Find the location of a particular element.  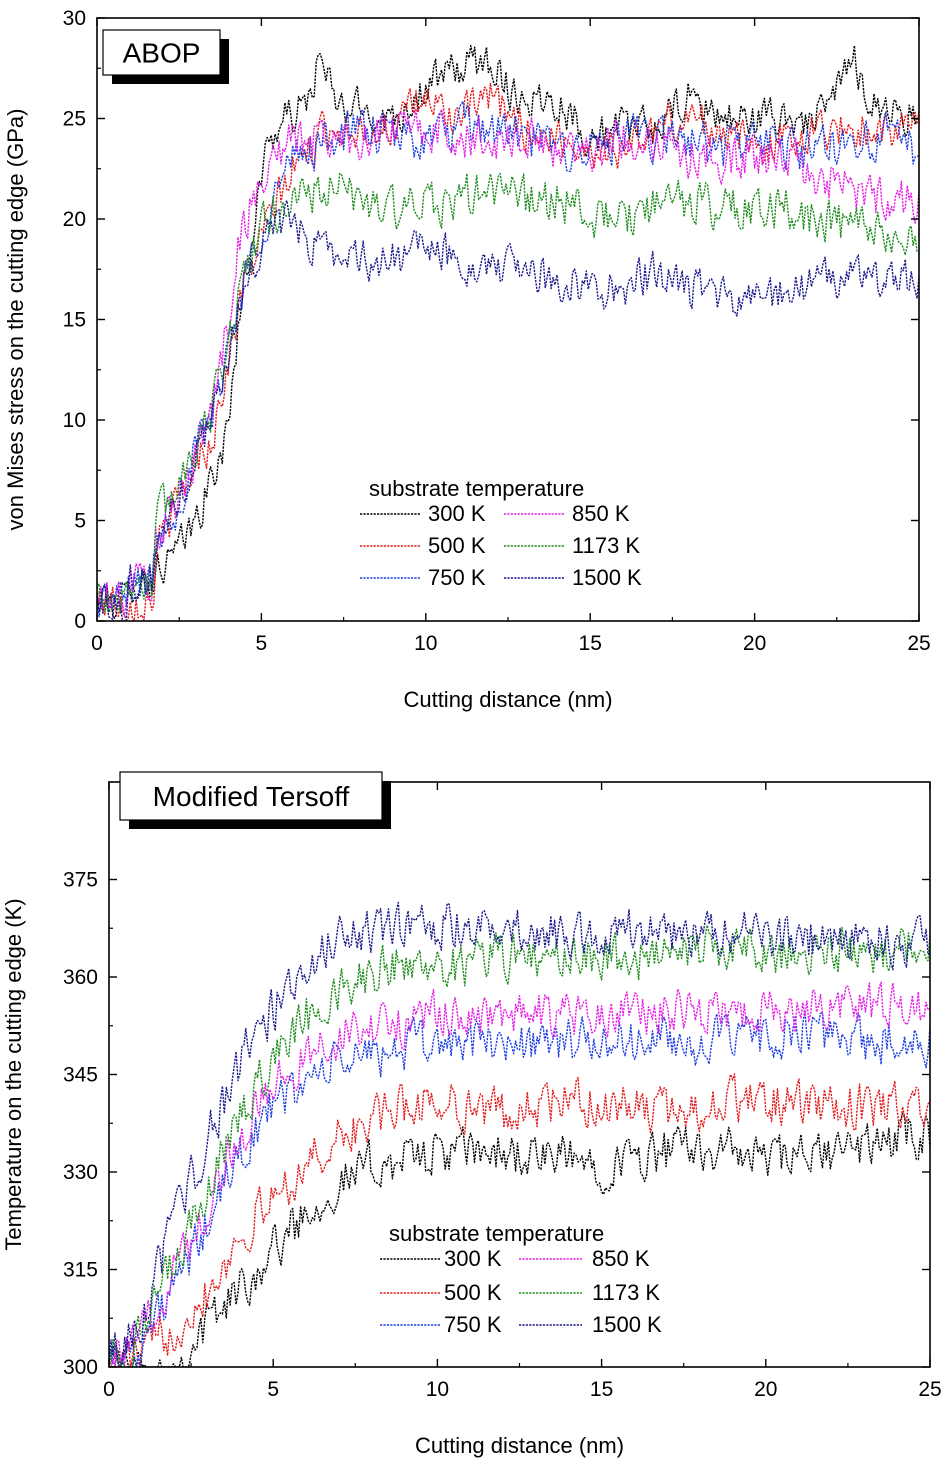

y-tick-label: 330 is located at coordinates (80, 1172).